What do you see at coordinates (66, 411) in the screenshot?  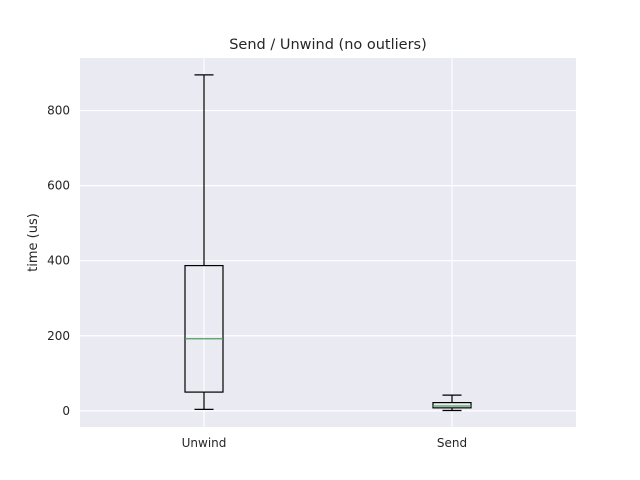 I see `y-tick-label: 0` at bounding box center [66, 411].